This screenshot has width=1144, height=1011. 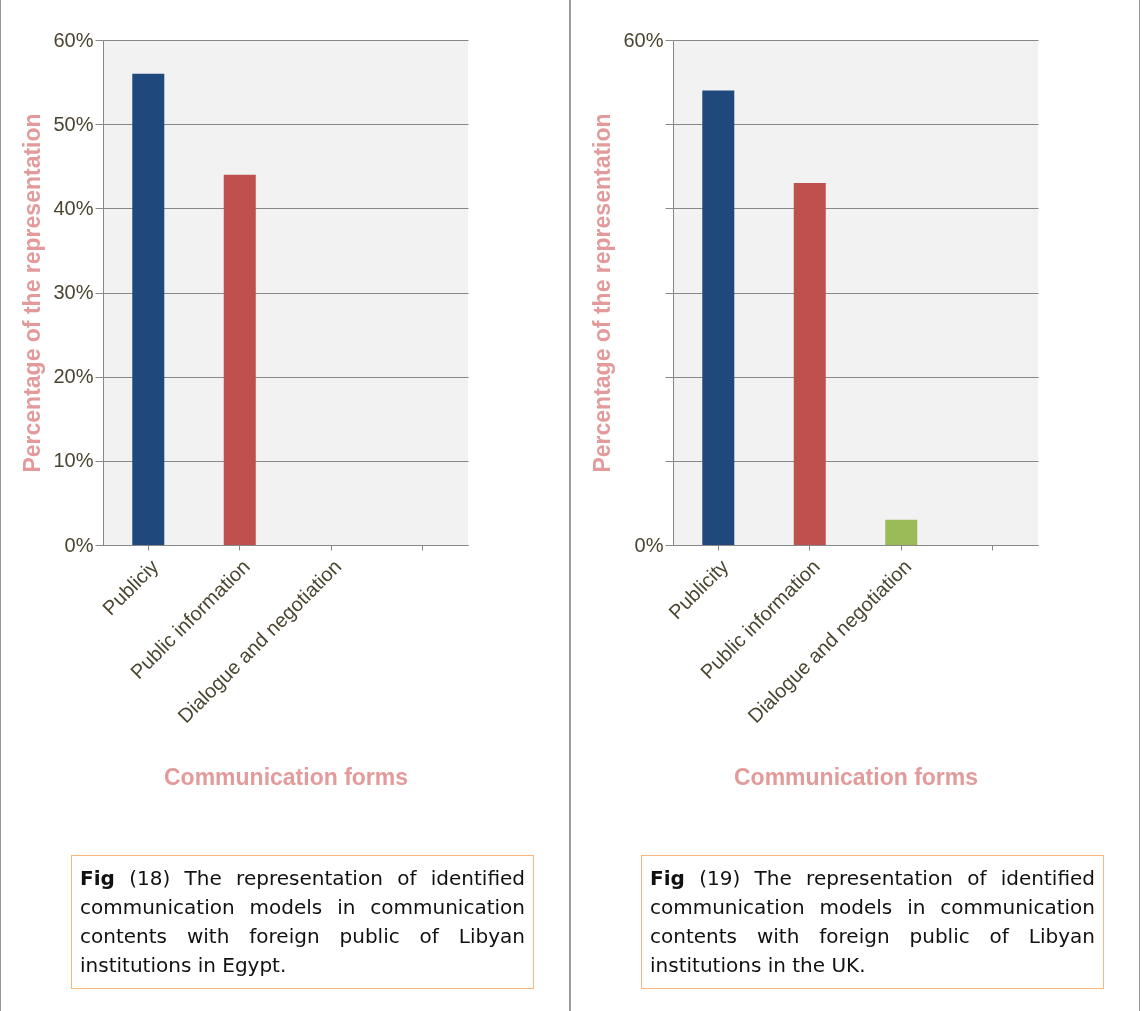 What do you see at coordinates (73, 292) in the screenshot?
I see `y-tick-label: 30%` at bounding box center [73, 292].